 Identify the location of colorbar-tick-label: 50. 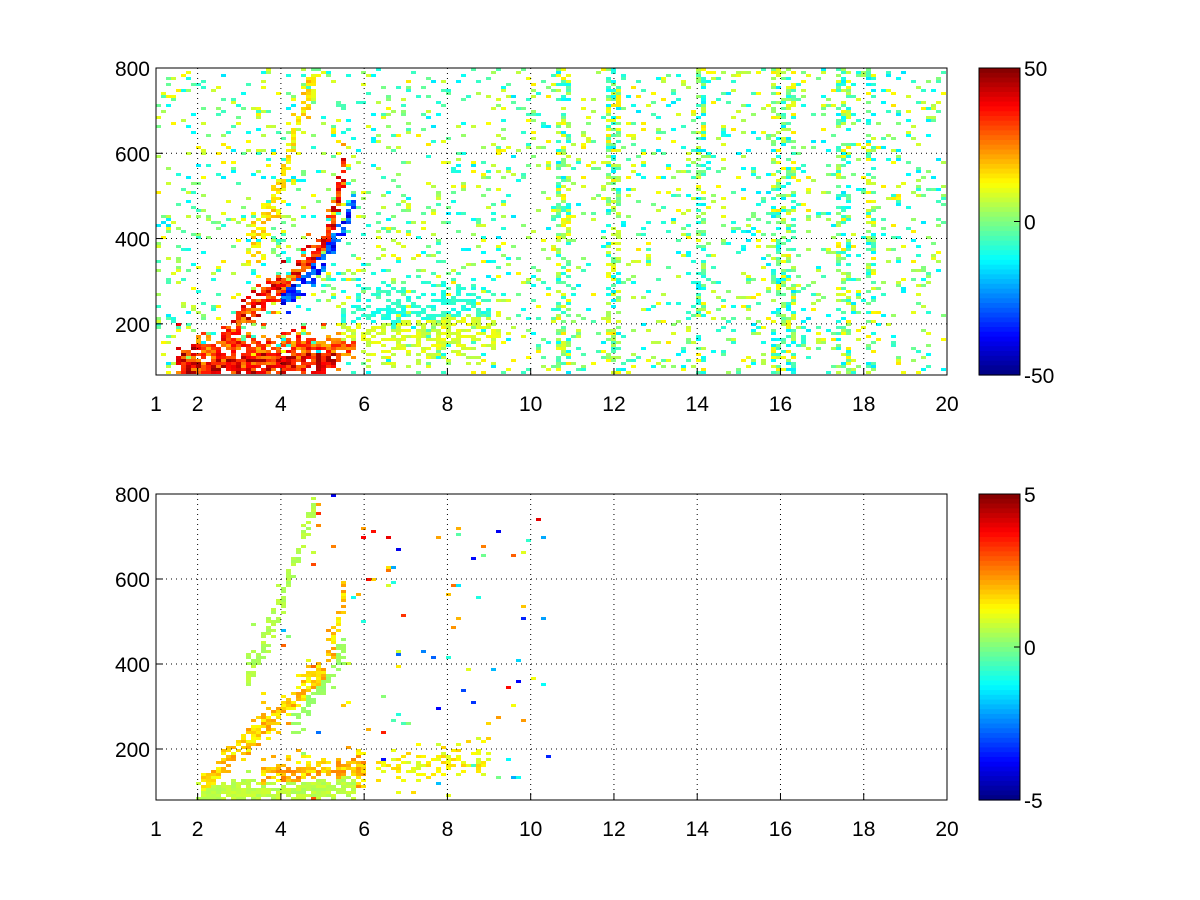
(1035, 69).